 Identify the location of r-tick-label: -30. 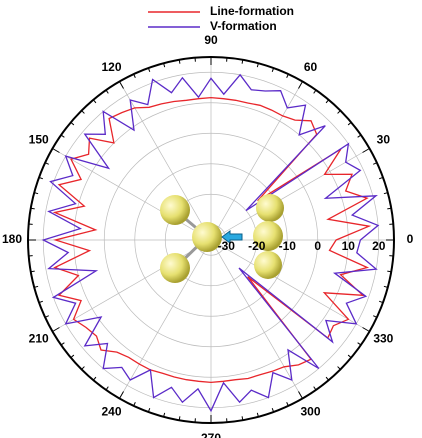
(227, 246).